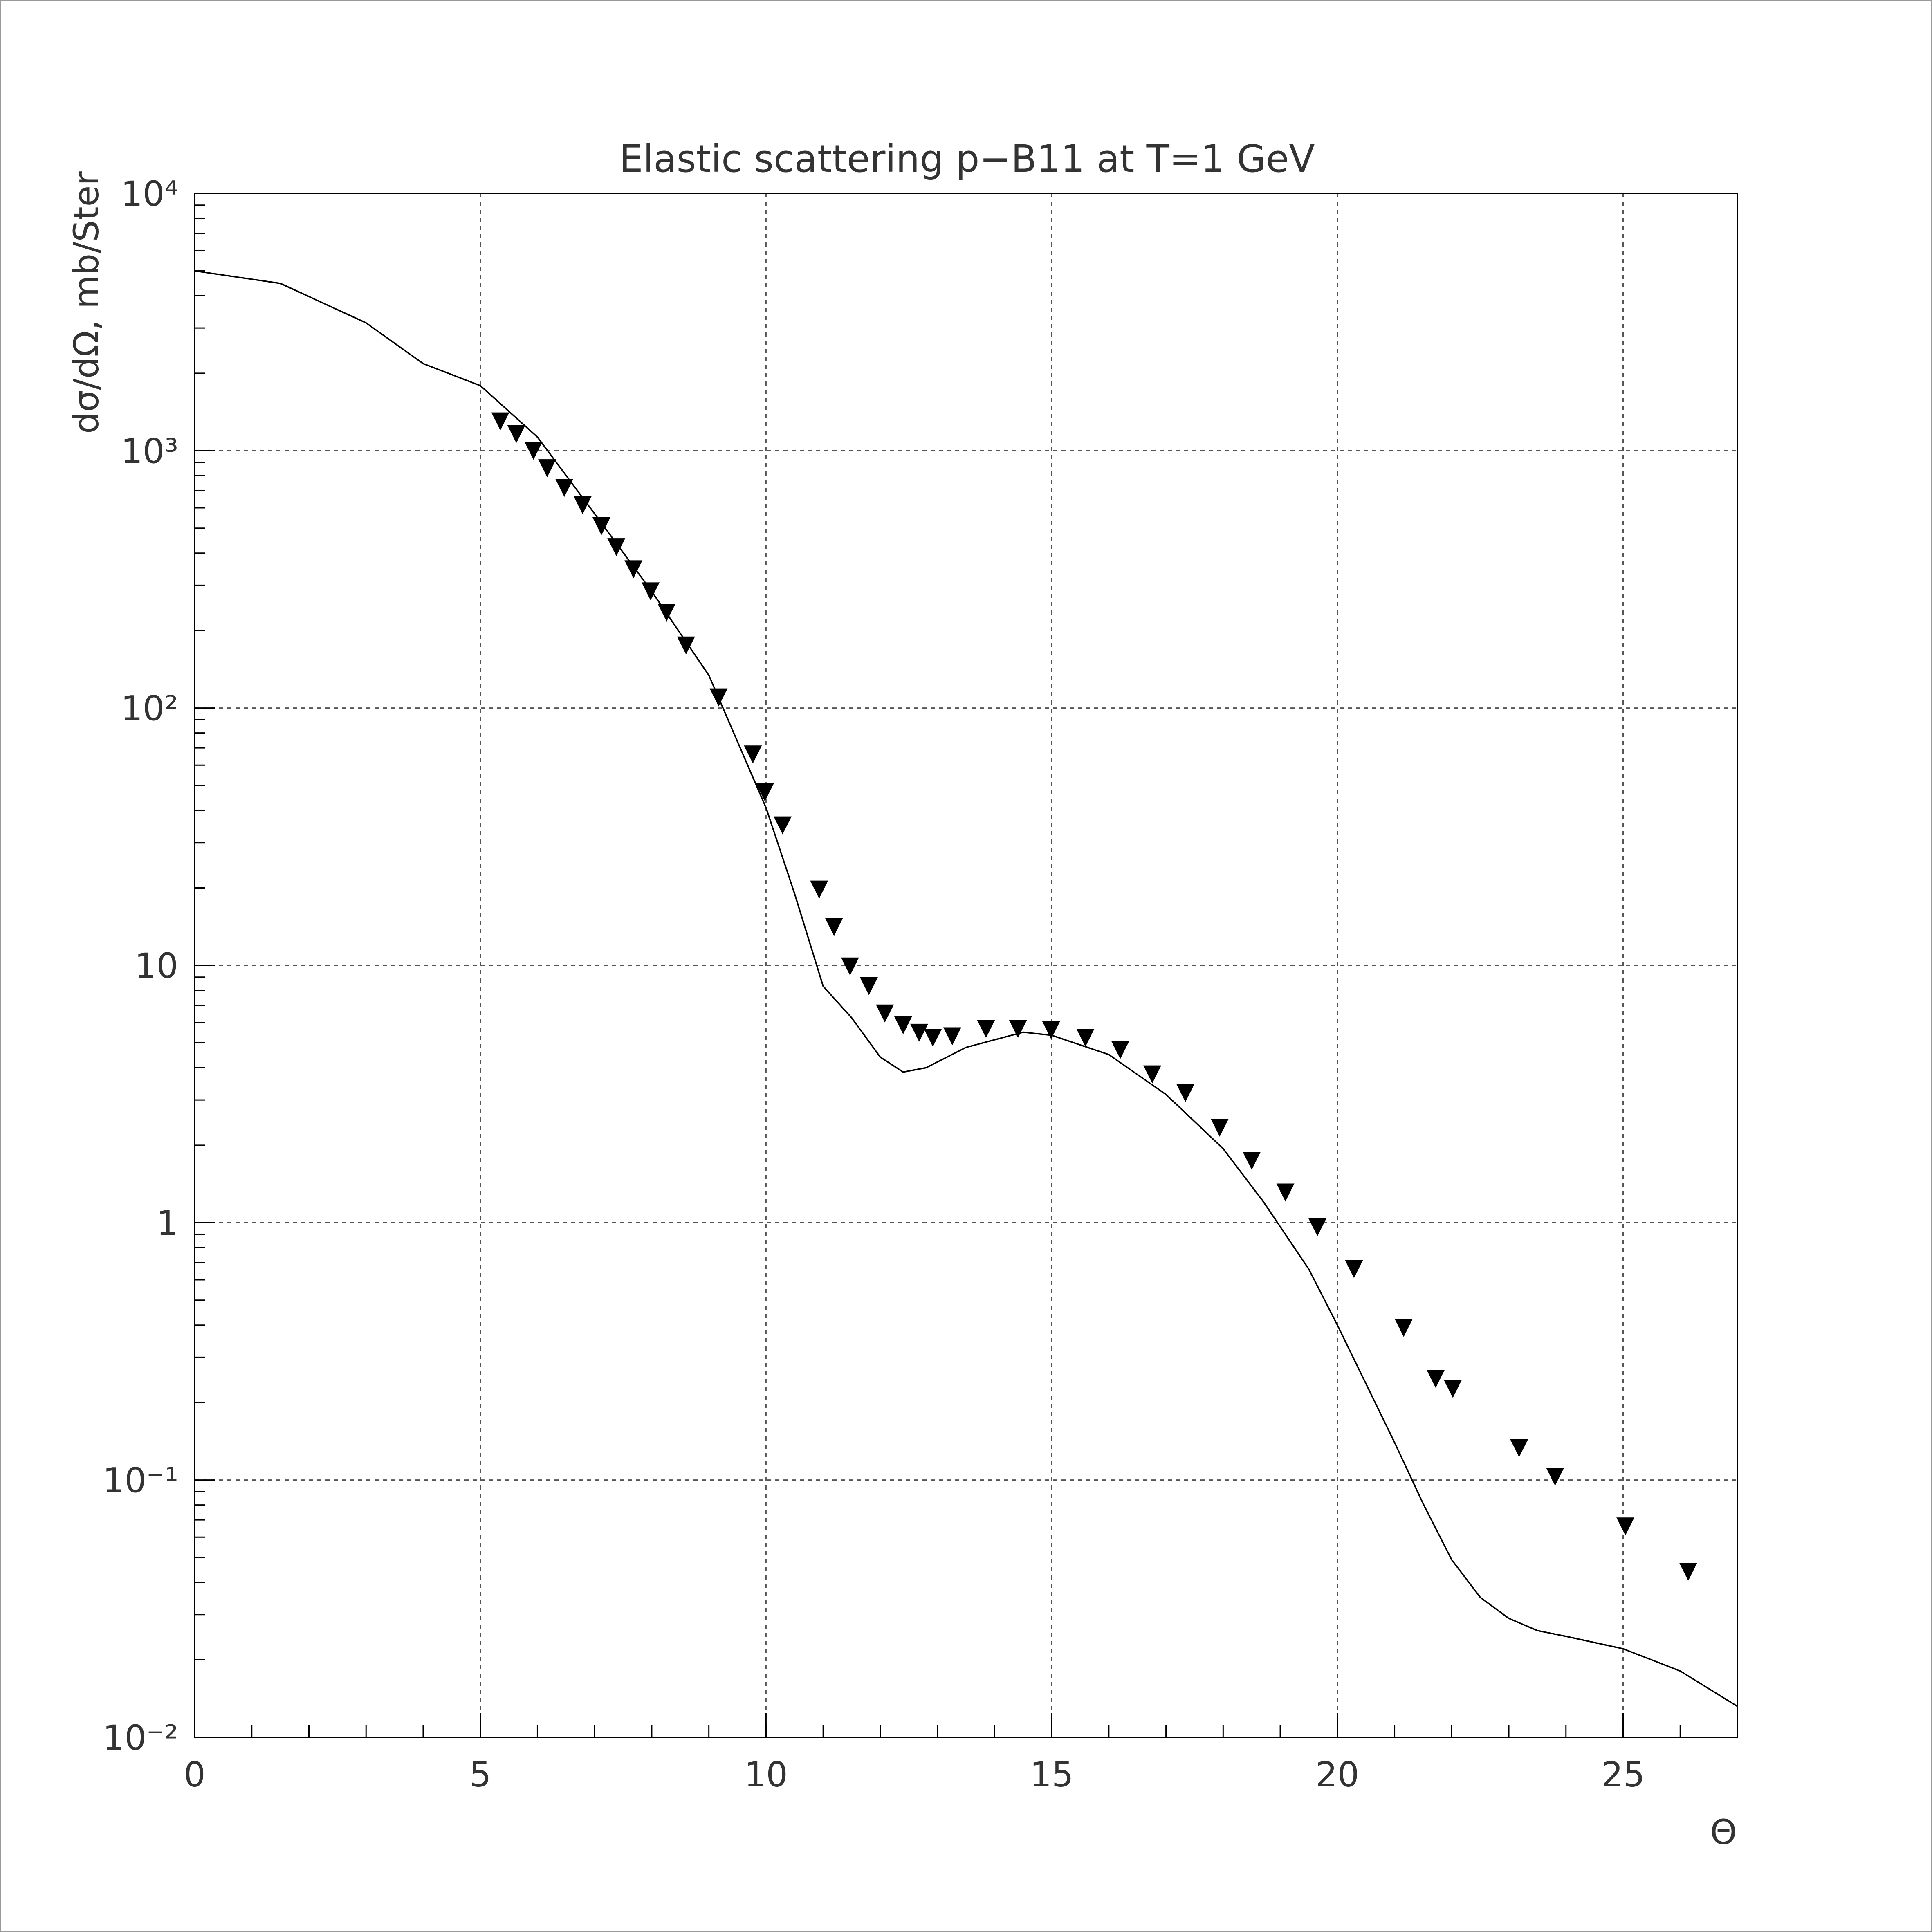 This screenshot has width=1932, height=1932. I want to click on y-tick-label: 10⁻¹, so click(141, 1481).